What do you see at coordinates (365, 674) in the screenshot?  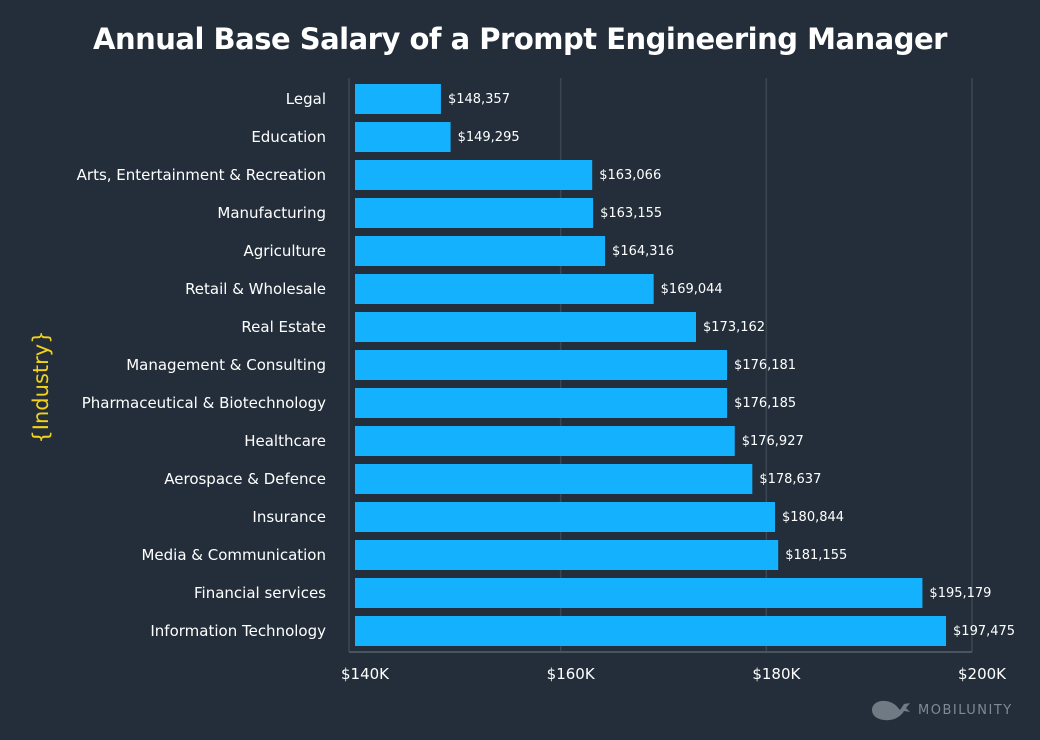 I see `x-tick-label: $140K` at bounding box center [365, 674].